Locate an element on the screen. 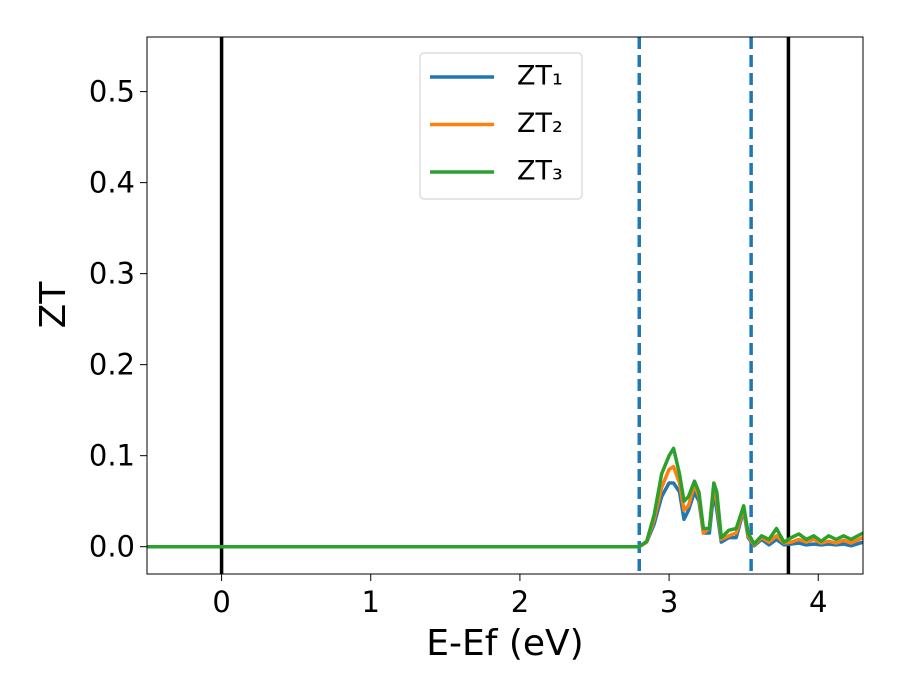 This screenshot has height=700, width=900. legend-label: ZT₂ is located at coordinates (540, 123).